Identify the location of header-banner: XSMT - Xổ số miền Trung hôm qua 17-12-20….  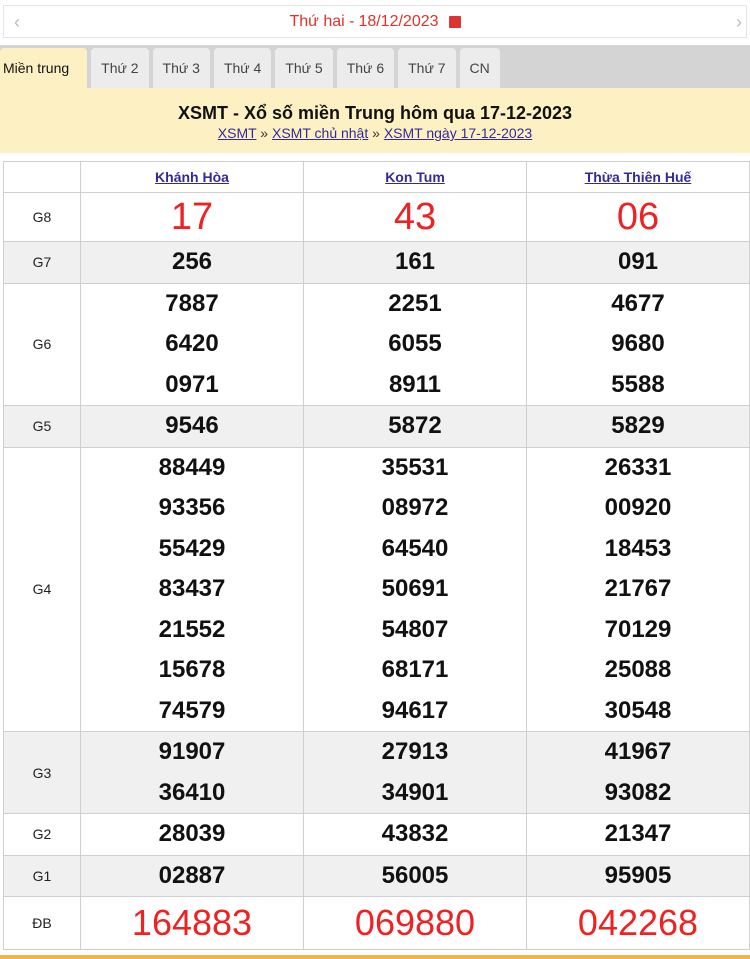
(375, 120).